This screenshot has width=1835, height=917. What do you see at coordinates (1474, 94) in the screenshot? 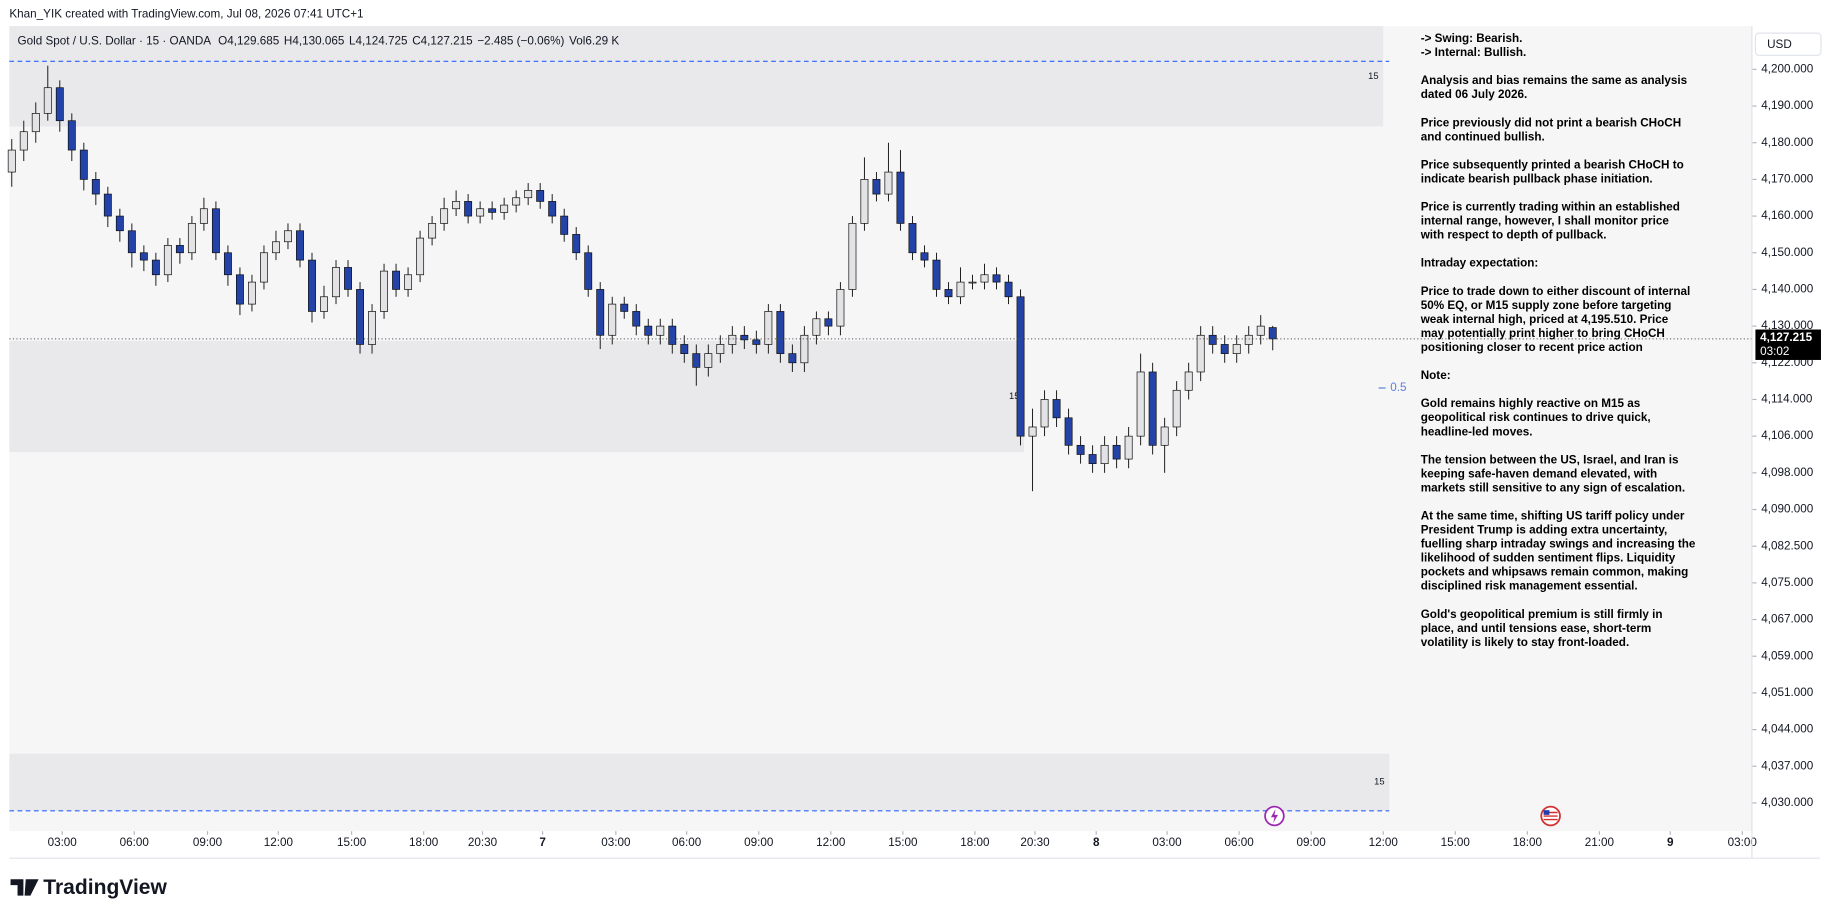
I see `annotation-line: dated 06 July 2026.` at bounding box center [1474, 94].